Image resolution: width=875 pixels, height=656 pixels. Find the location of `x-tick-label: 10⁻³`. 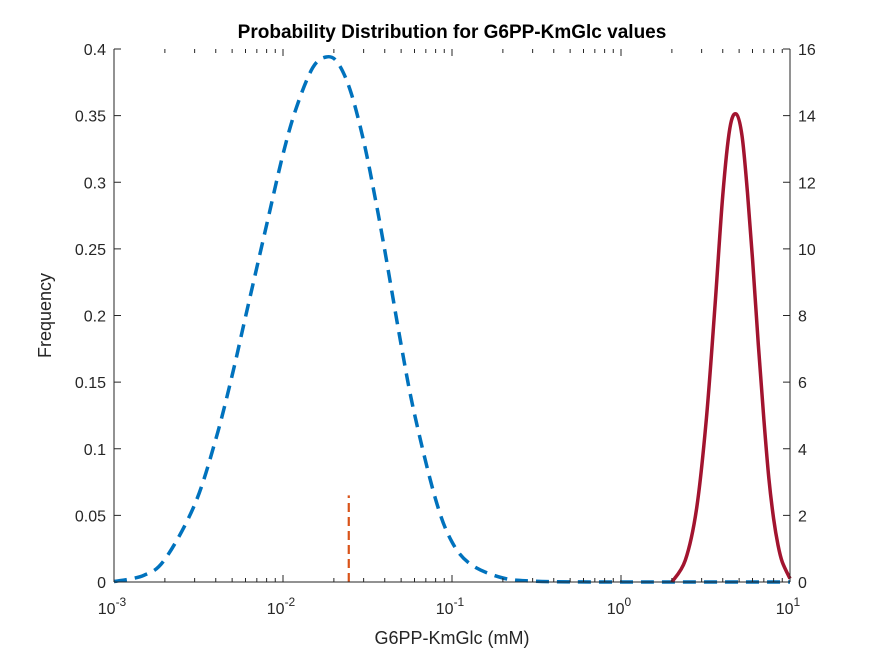

x-tick-label: 10⁻³ is located at coordinates (112, 606).